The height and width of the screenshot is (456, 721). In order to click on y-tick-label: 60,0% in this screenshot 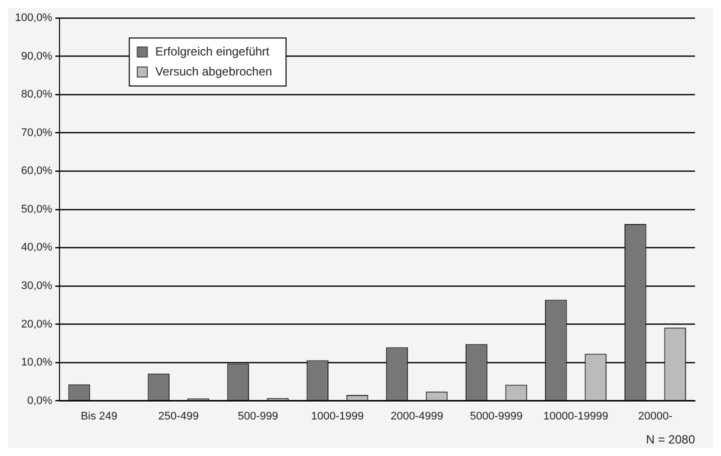, I will do `click(37, 171)`.